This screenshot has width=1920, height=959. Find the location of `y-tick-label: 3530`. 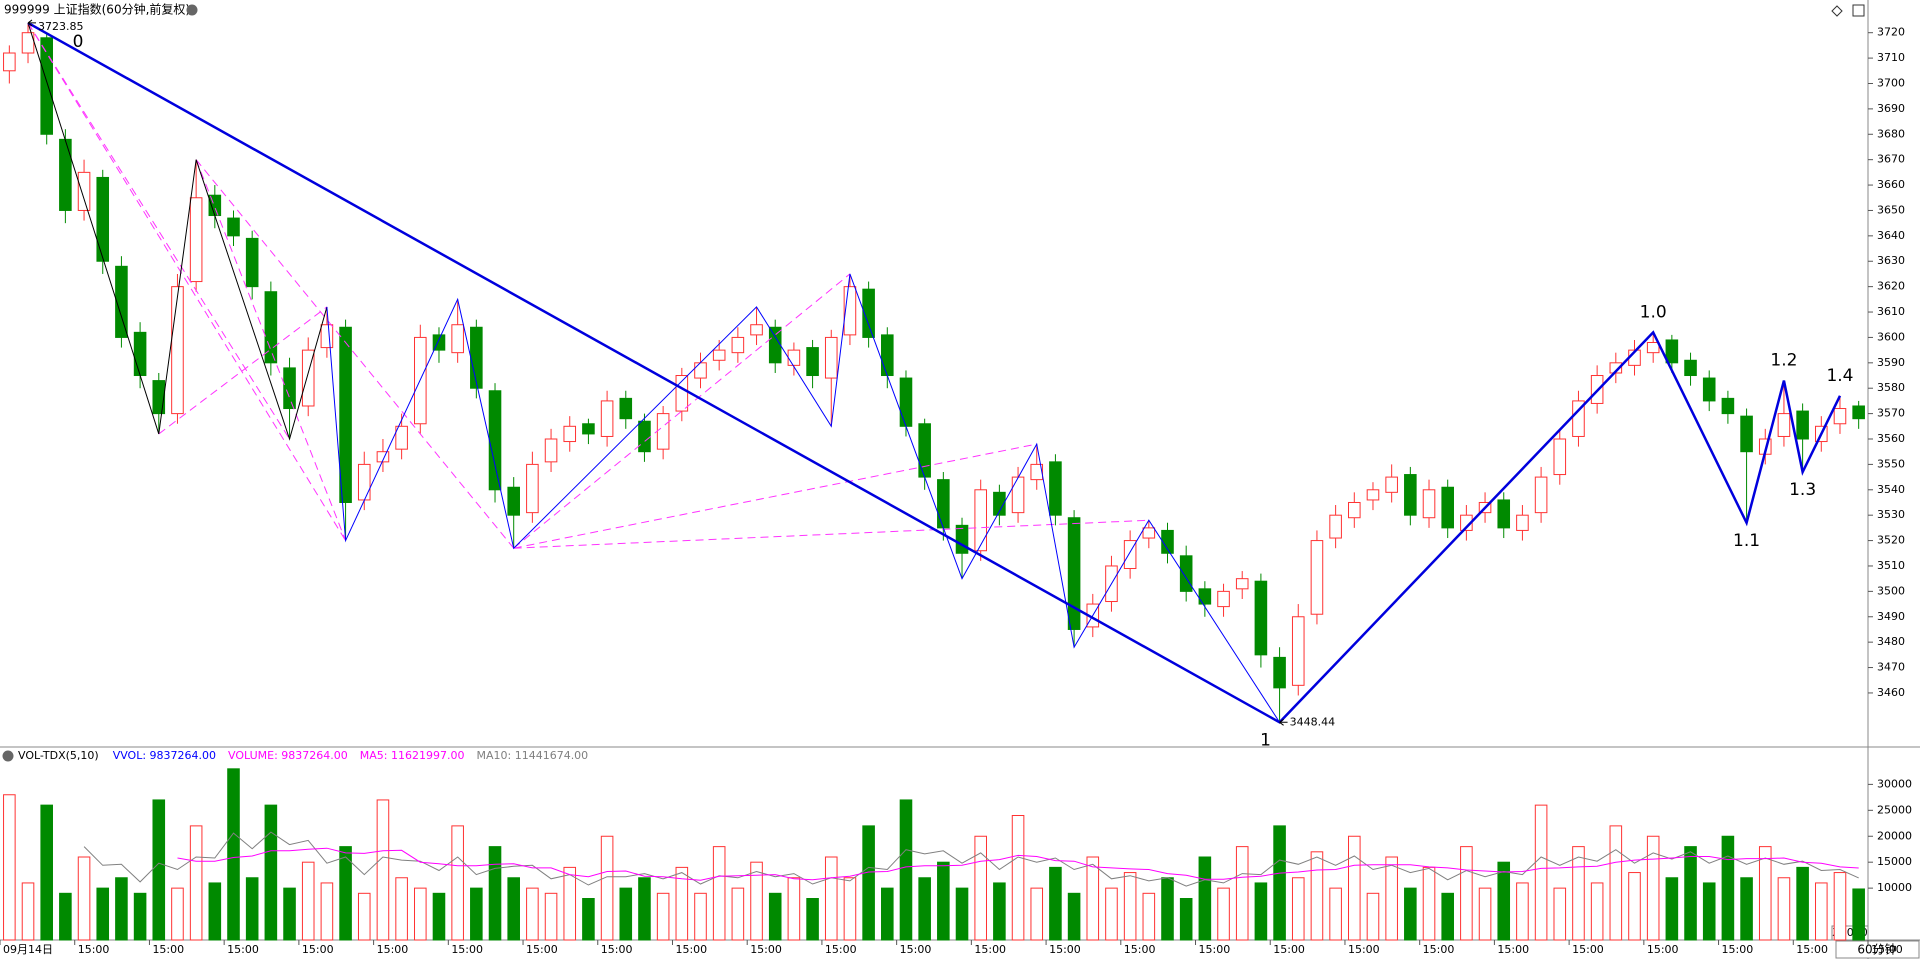

y-tick-label: 3530 is located at coordinates (1891, 514).